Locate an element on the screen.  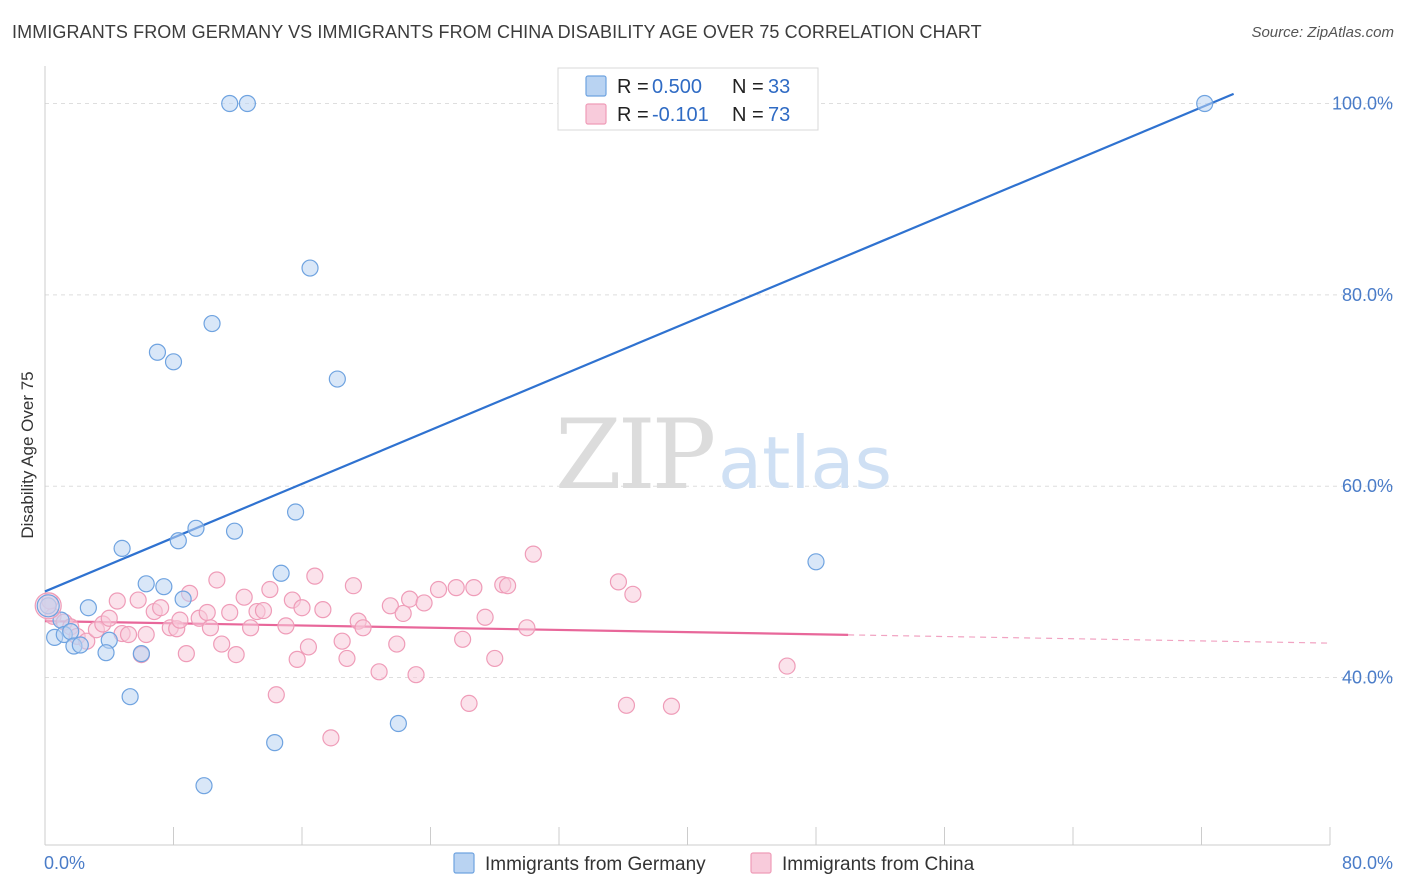
watermark-zip: ZIP is located at coordinates (634, 455).